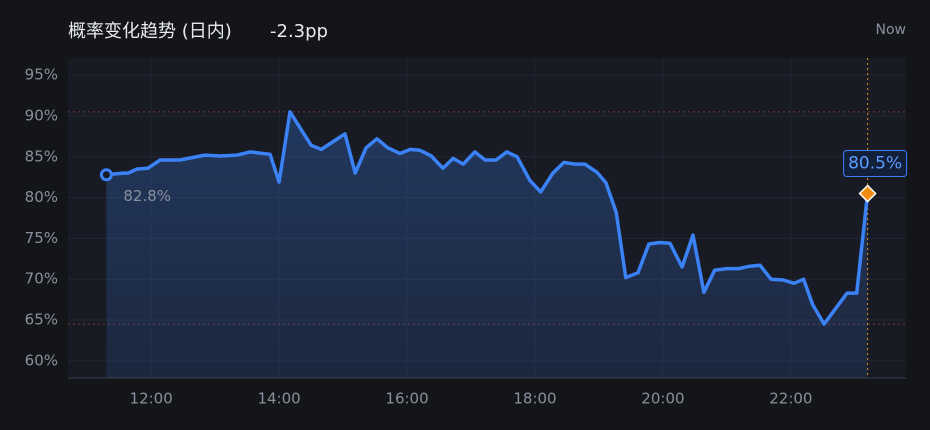  Describe the element at coordinates (41, 197) in the screenshot. I see `y-tick-label: 80%` at that location.